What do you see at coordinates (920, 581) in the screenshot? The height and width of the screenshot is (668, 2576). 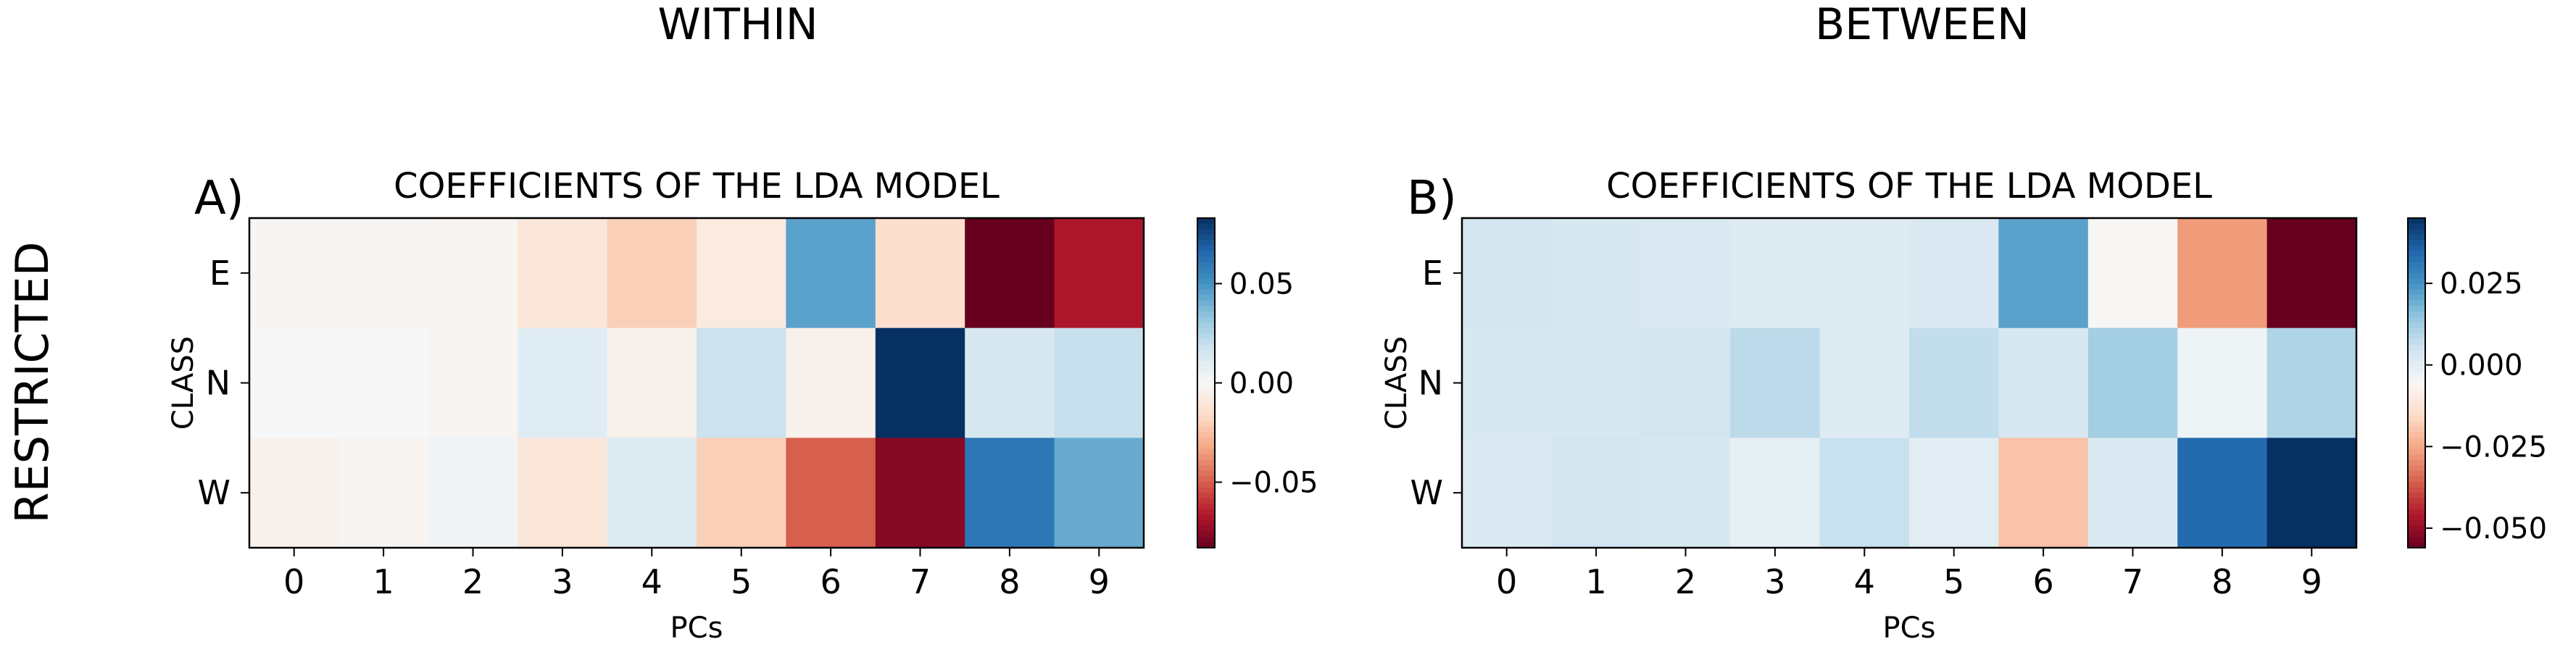 I see `x-tick-label: 7` at bounding box center [920, 581].